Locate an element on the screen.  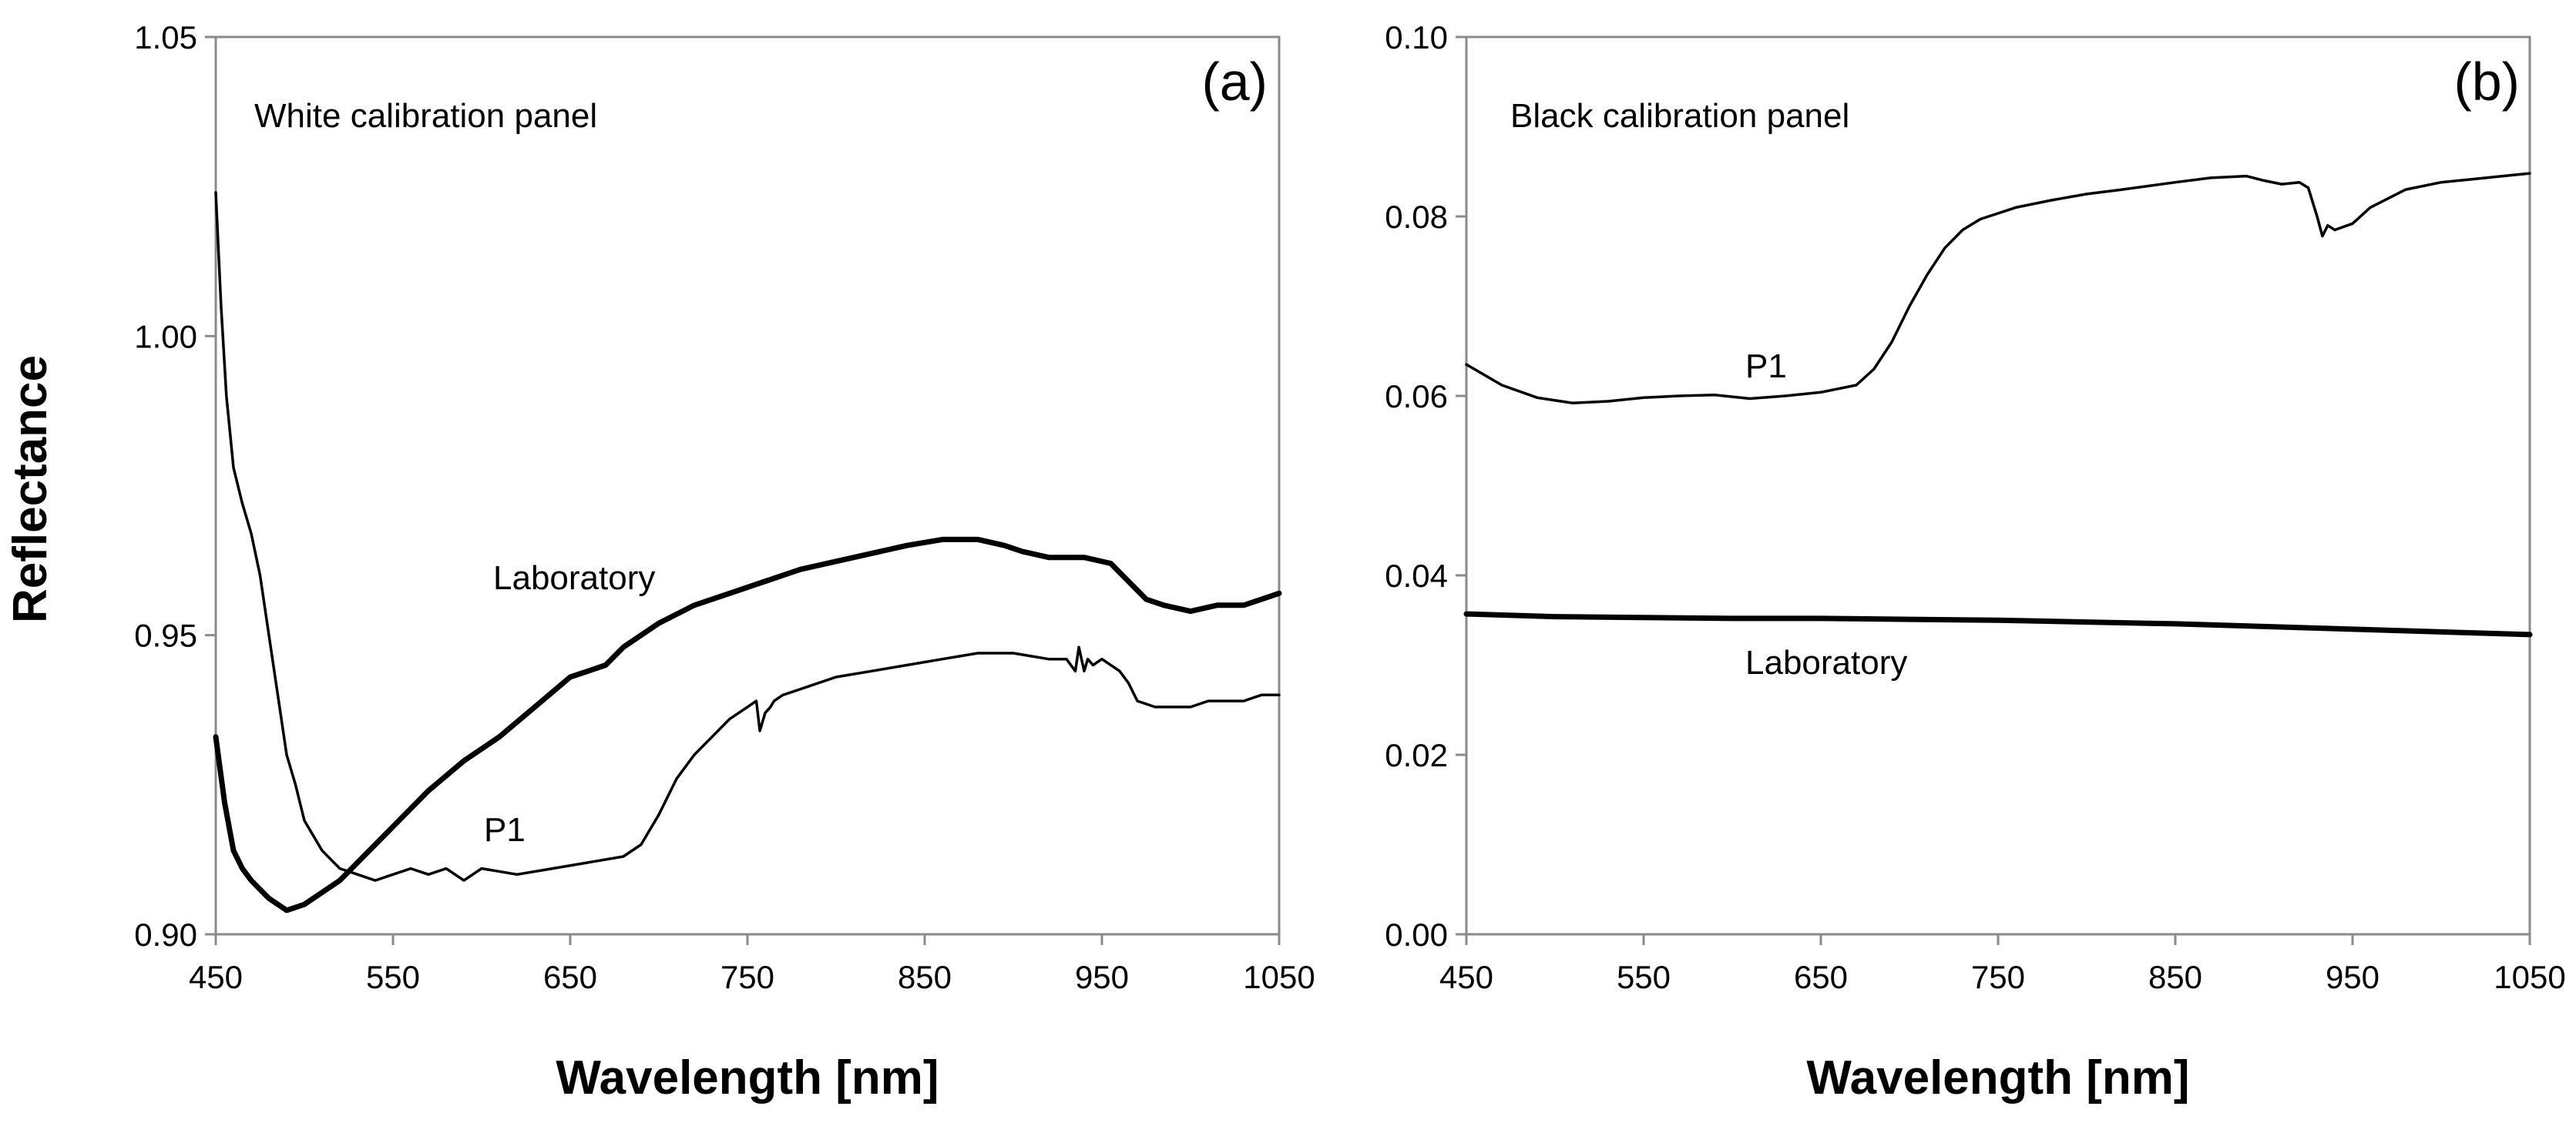
panel-title: Black calibration panel is located at coordinates (1679, 116).